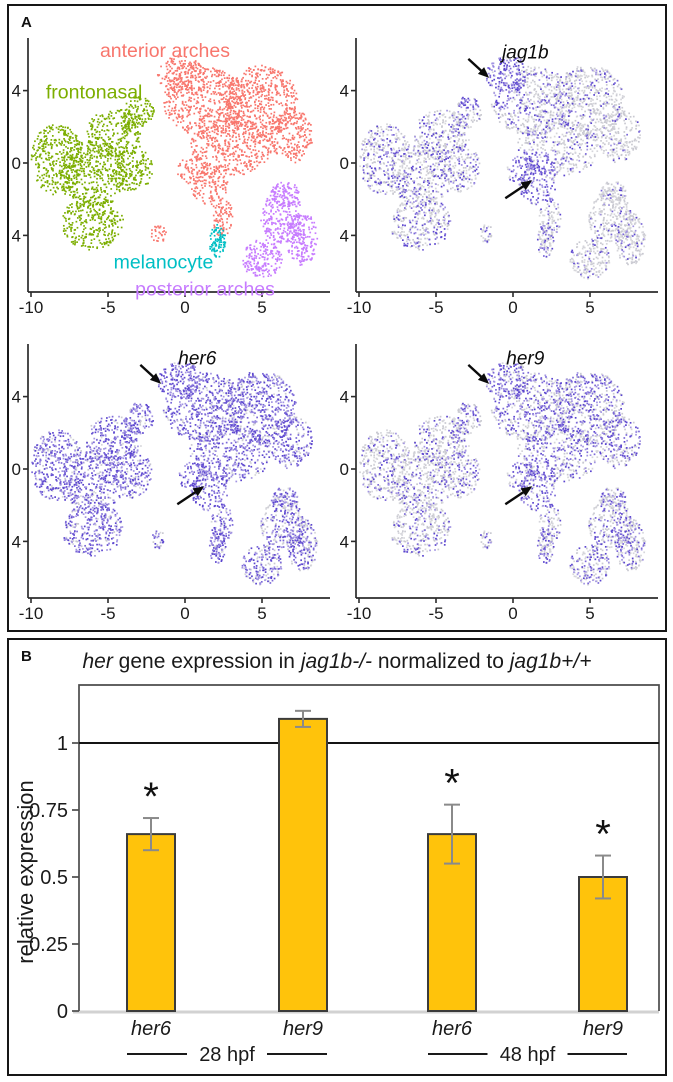 This screenshot has height=1082, width=673. Describe the element at coordinates (524, 53) in the screenshot. I see `gene-label-jag1b: jag1b` at that location.